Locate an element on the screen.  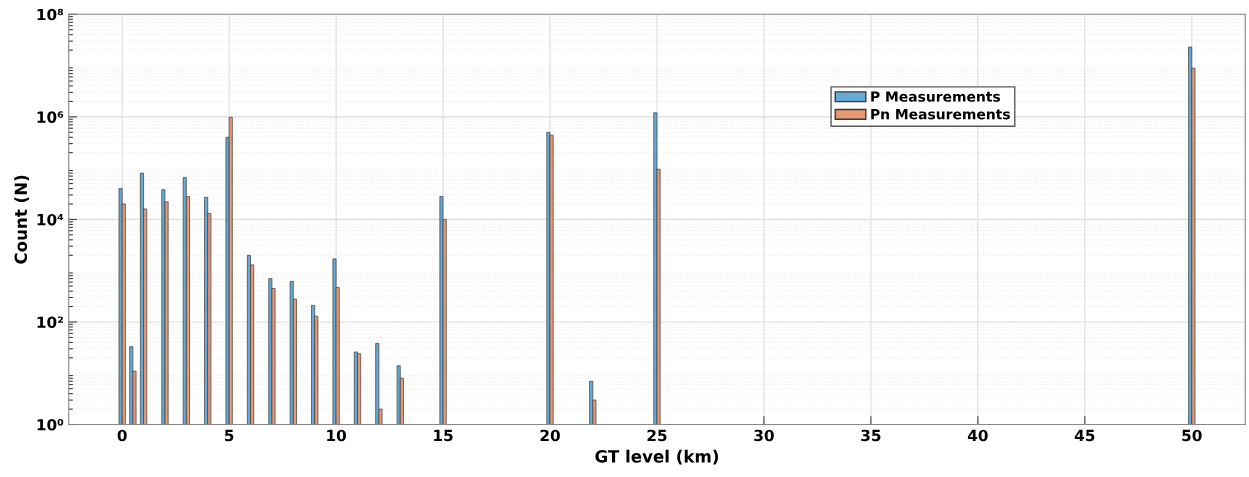
x-tick-label: 15 is located at coordinates (443, 435).